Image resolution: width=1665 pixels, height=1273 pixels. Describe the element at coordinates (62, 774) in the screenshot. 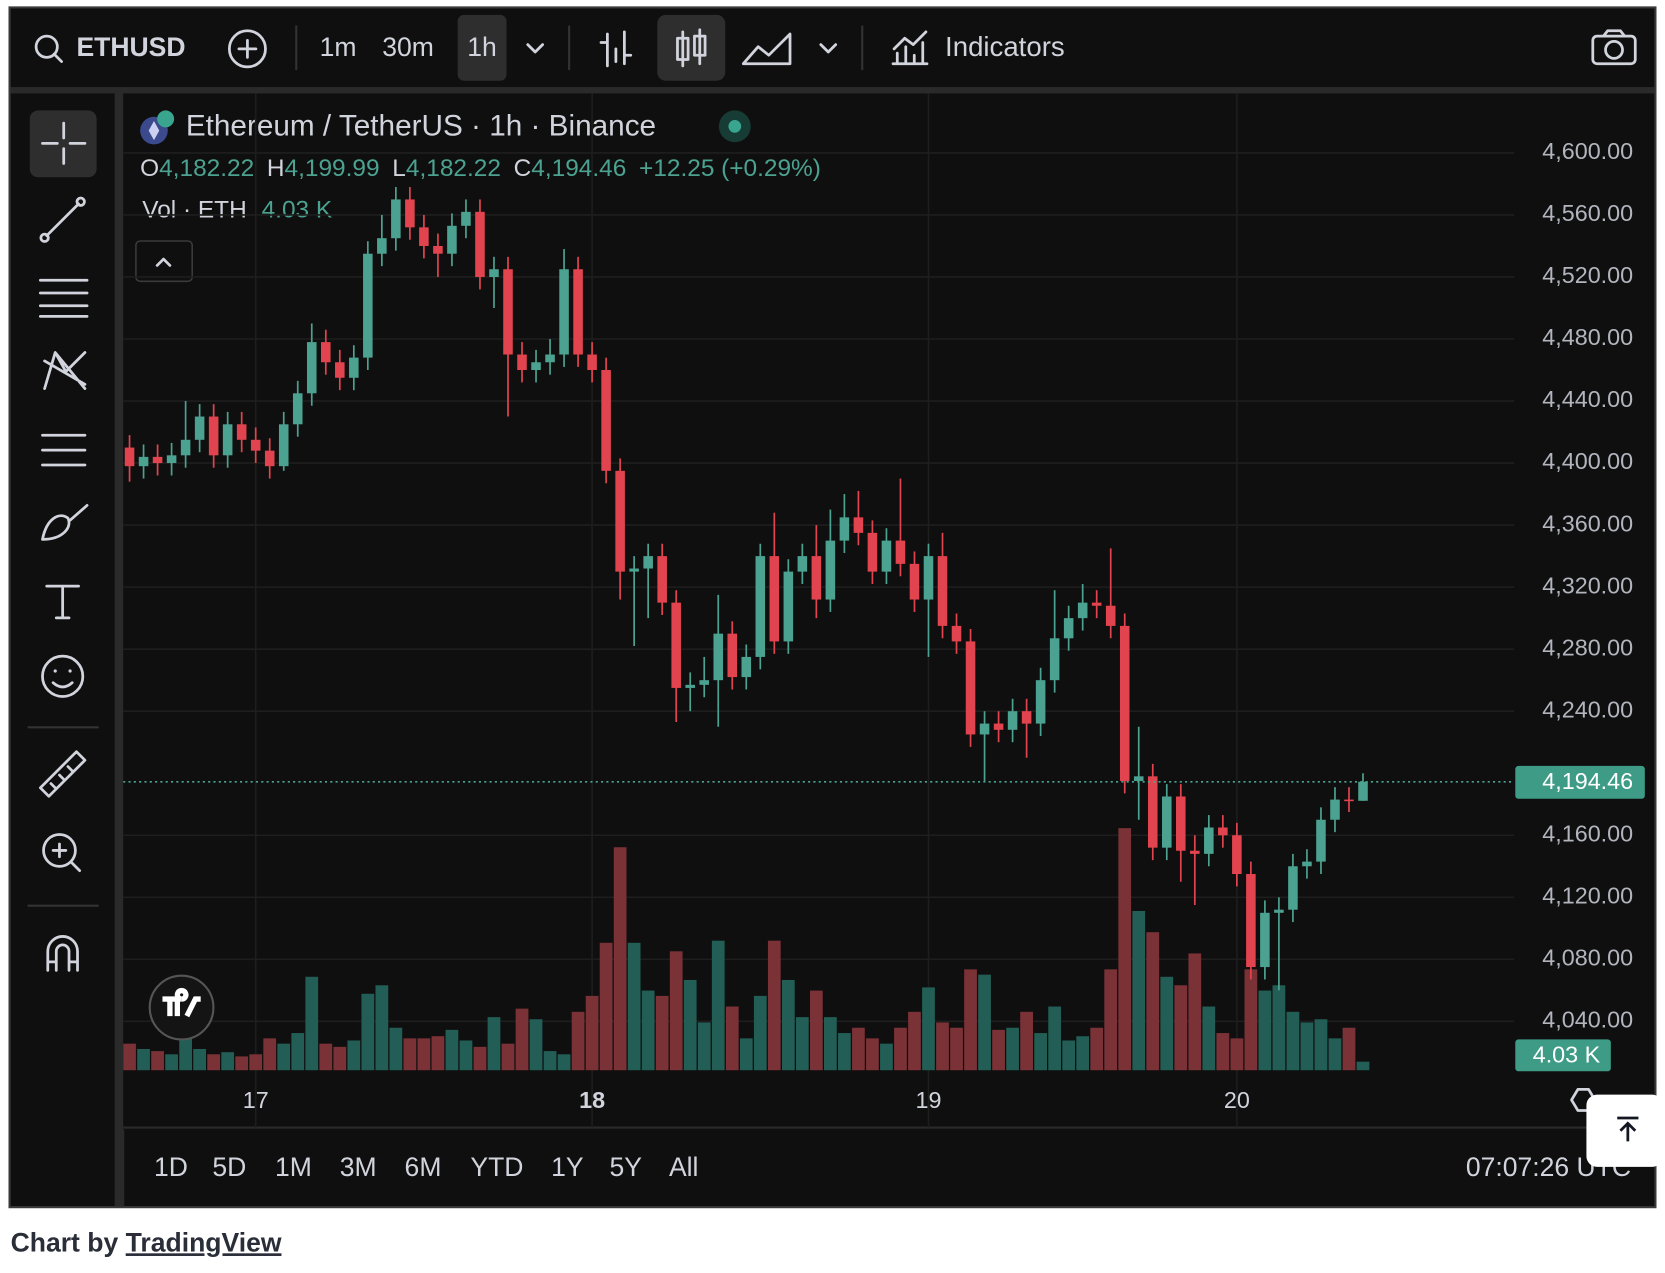

I see `measure-tool` at that location.